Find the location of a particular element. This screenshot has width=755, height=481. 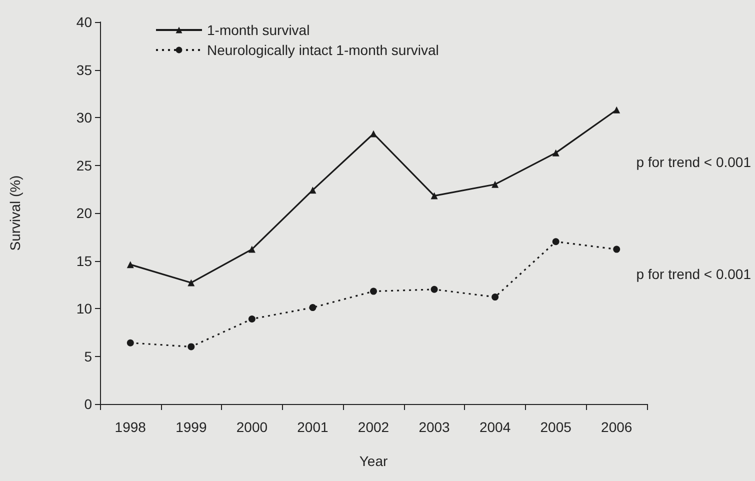

x-tick-label: 2004 is located at coordinates (495, 427).